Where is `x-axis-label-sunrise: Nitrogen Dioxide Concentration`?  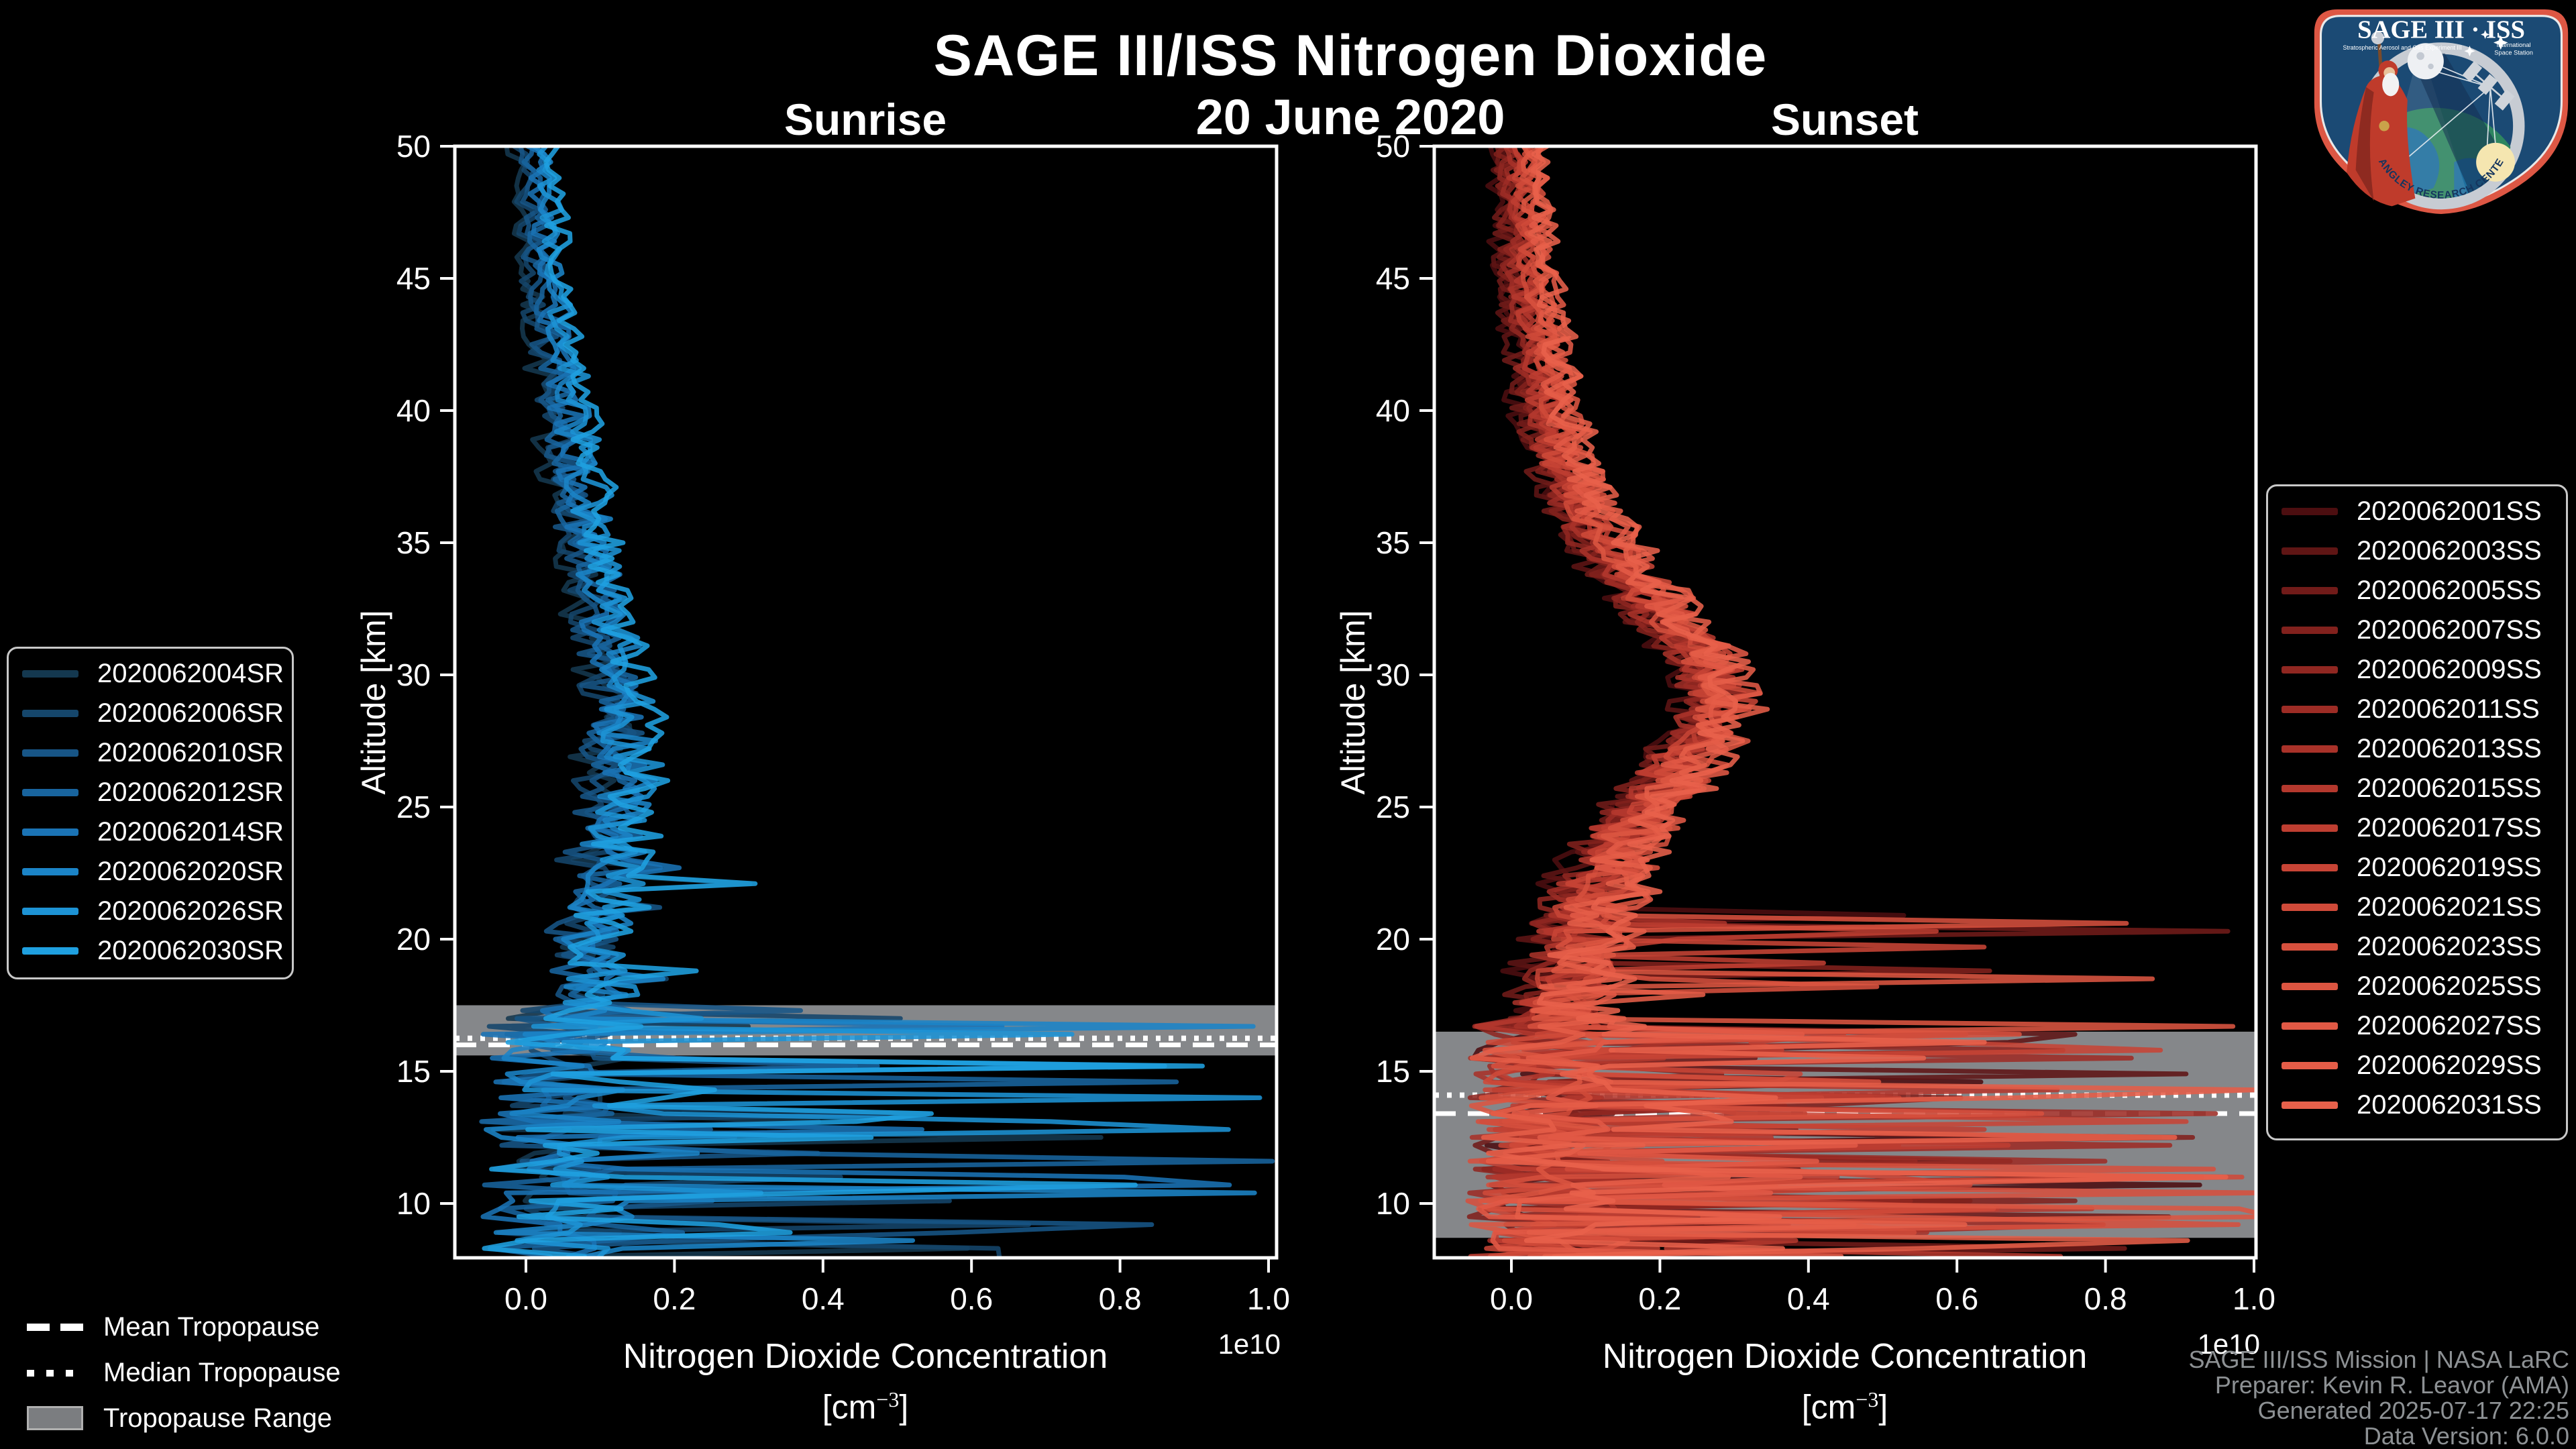
x-axis-label-sunrise: Nitrogen Dioxide Concentration is located at coordinates (865, 1356).